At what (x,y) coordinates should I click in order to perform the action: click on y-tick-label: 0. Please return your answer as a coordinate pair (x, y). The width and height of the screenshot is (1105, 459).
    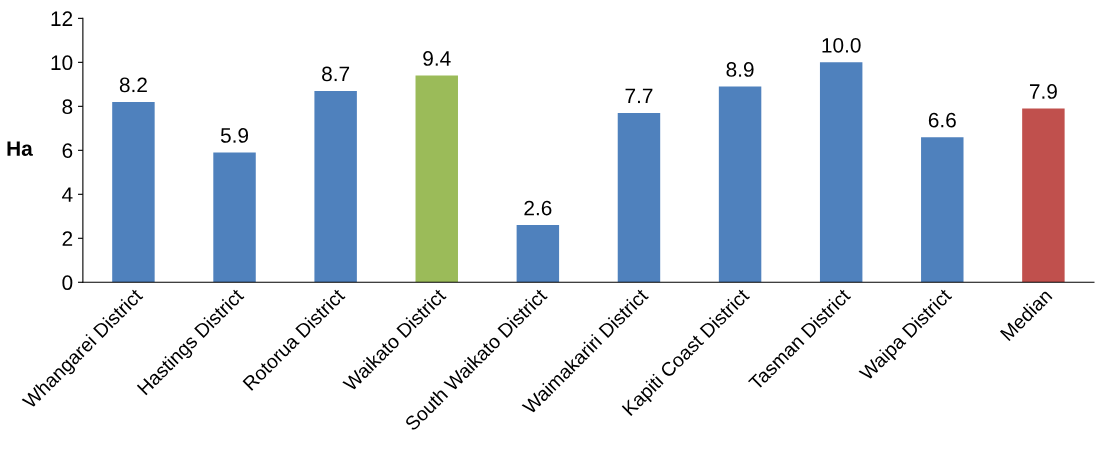
    Looking at the image, I should click on (67, 283).